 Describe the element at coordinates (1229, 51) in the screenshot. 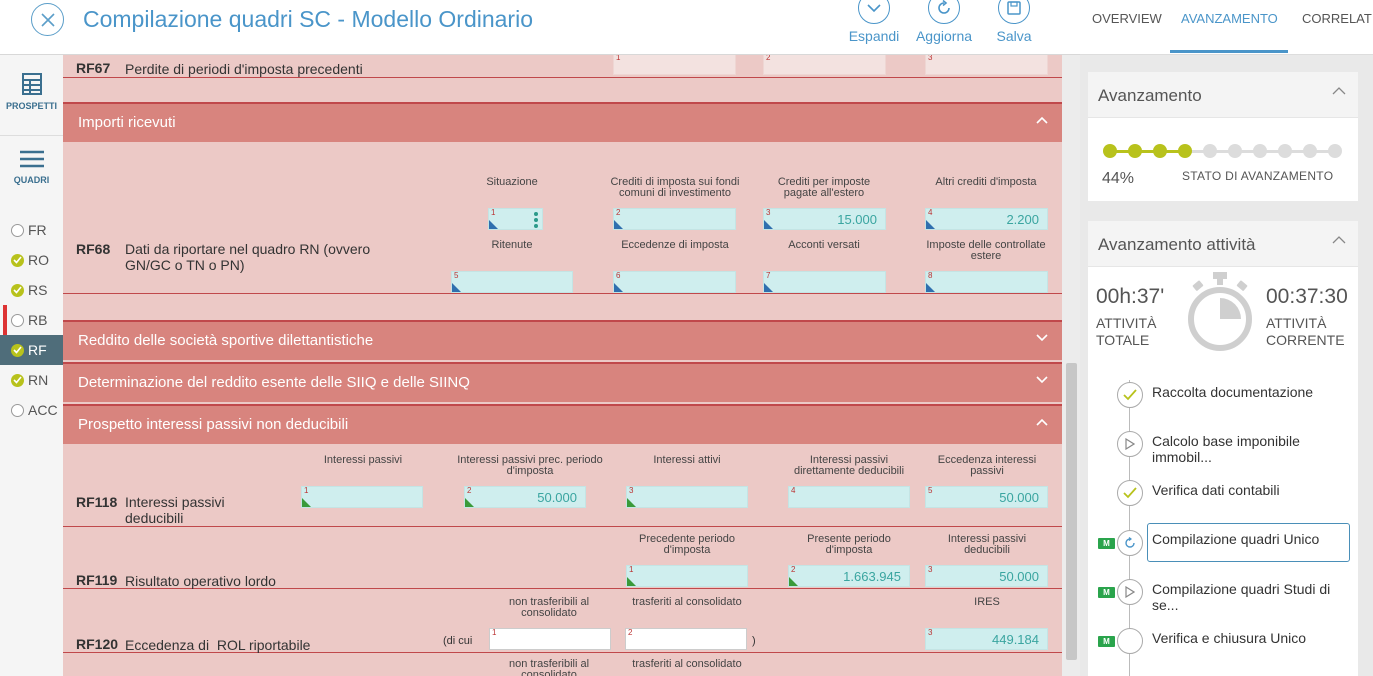

I see `tab-underline` at that location.